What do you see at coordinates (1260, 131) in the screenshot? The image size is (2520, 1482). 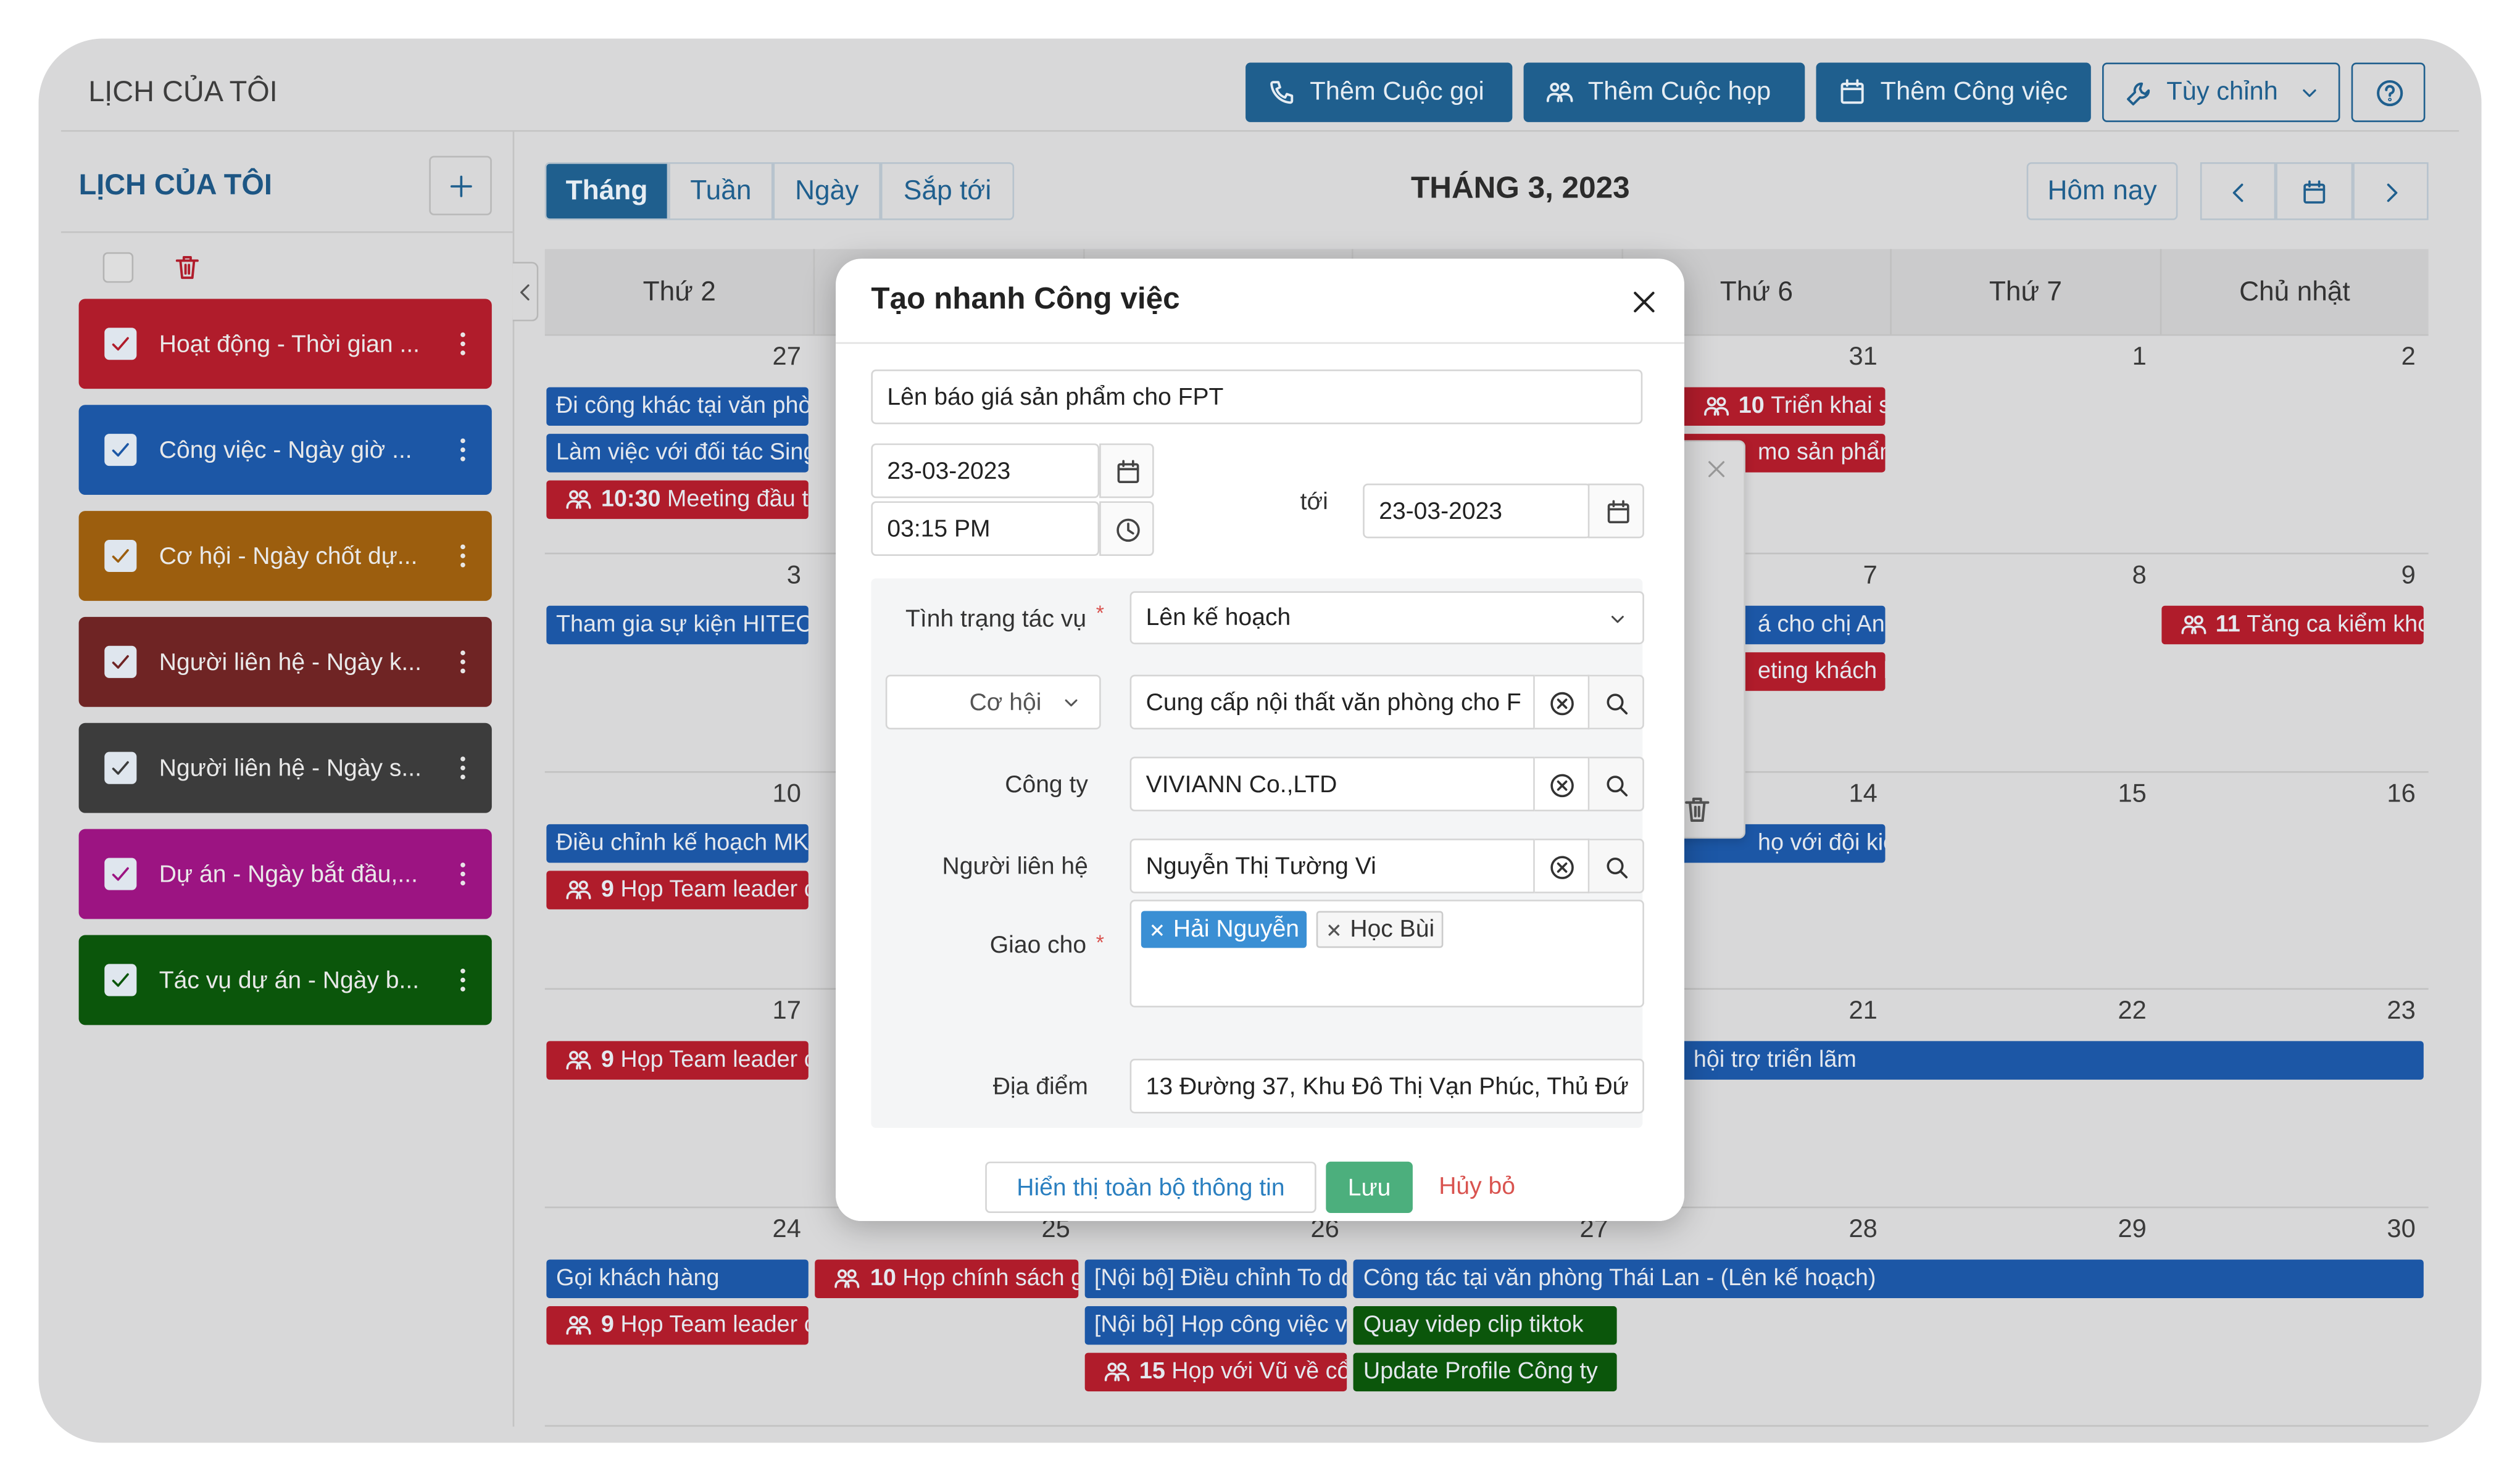 I see `header-divider` at bounding box center [1260, 131].